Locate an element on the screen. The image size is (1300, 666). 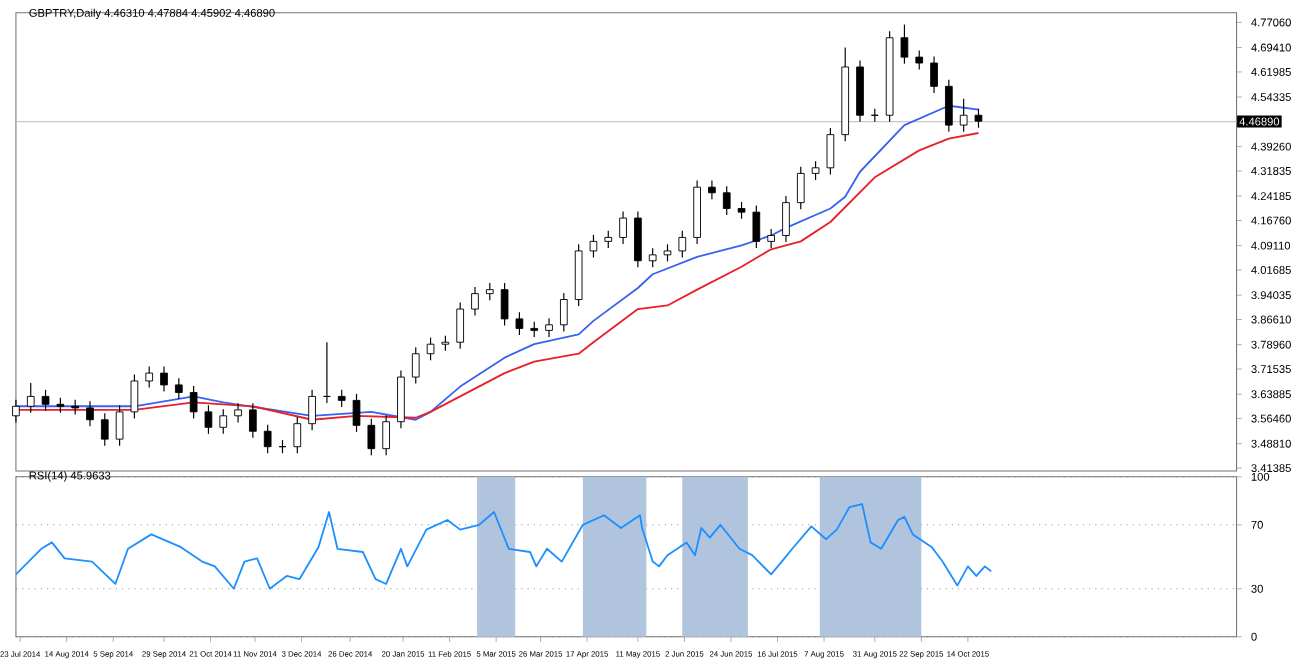
line-series is located at coordinates (504, 546).